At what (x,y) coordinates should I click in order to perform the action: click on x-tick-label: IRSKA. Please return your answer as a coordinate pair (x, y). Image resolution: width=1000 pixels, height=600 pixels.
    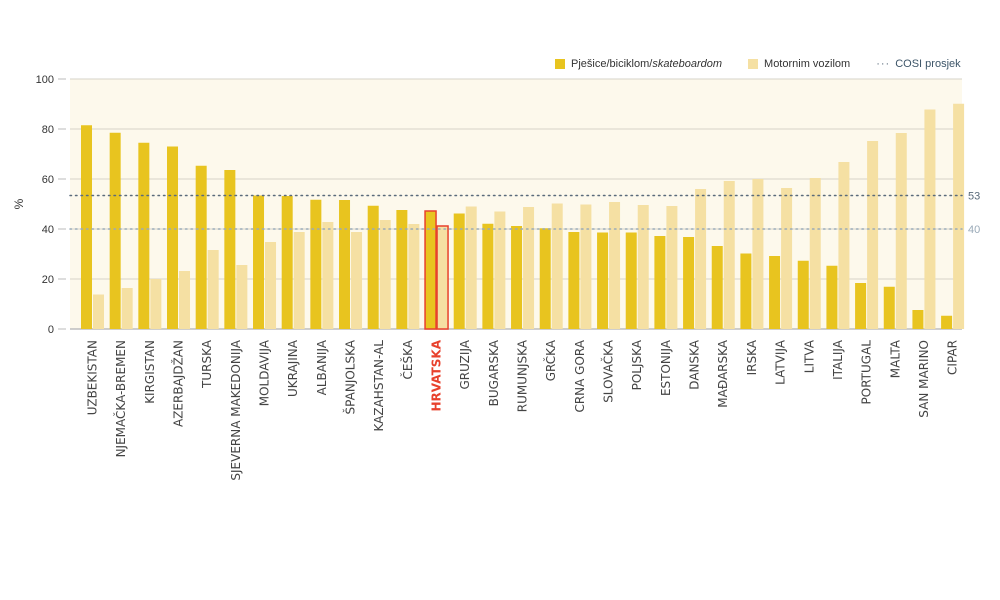
    Looking at the image, I should click on (752, 357).